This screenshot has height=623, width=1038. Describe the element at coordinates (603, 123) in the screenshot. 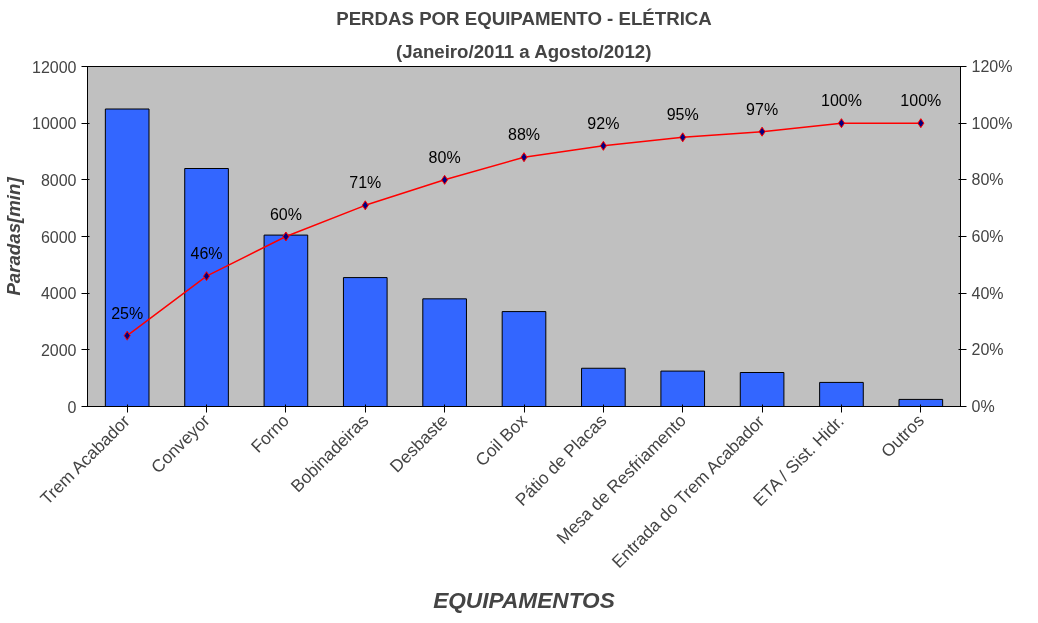

I see `data-label: 92%` at that location.